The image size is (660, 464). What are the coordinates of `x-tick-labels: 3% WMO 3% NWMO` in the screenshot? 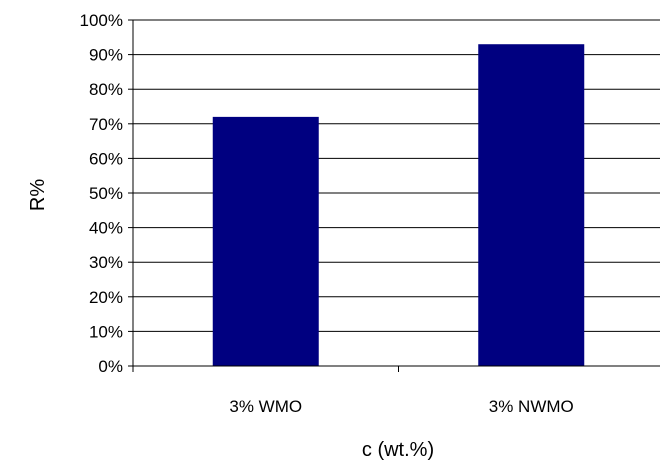 It's located at (401, 406).